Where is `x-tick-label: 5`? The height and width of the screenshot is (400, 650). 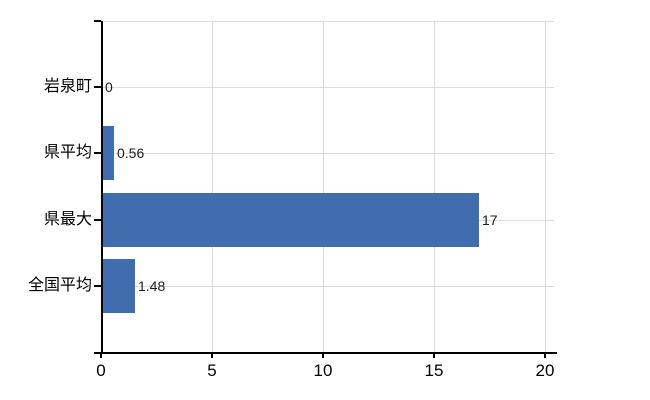
x-tick-label: 5 is located at coordinates (212, 370).